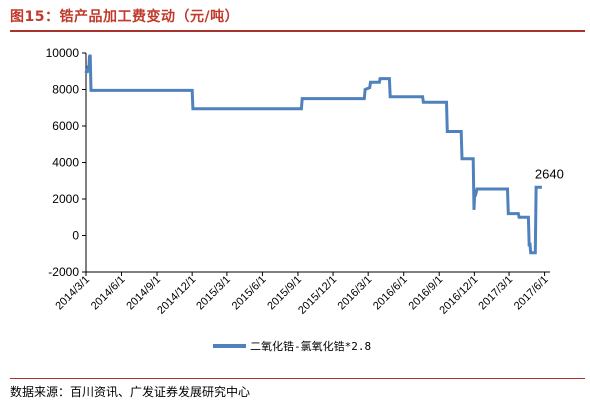 The width and height of the screenshot is (590, 409). I want to click on x-tick-label: 2015/3/1, so click(213, 293).